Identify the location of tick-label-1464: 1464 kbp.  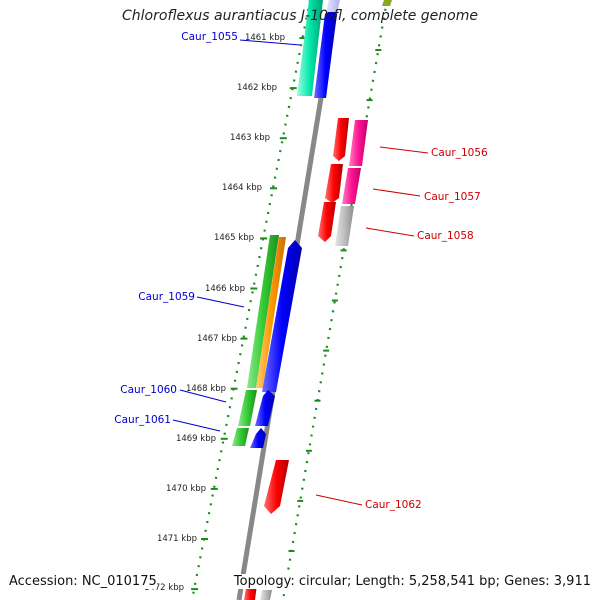
(242, 188).